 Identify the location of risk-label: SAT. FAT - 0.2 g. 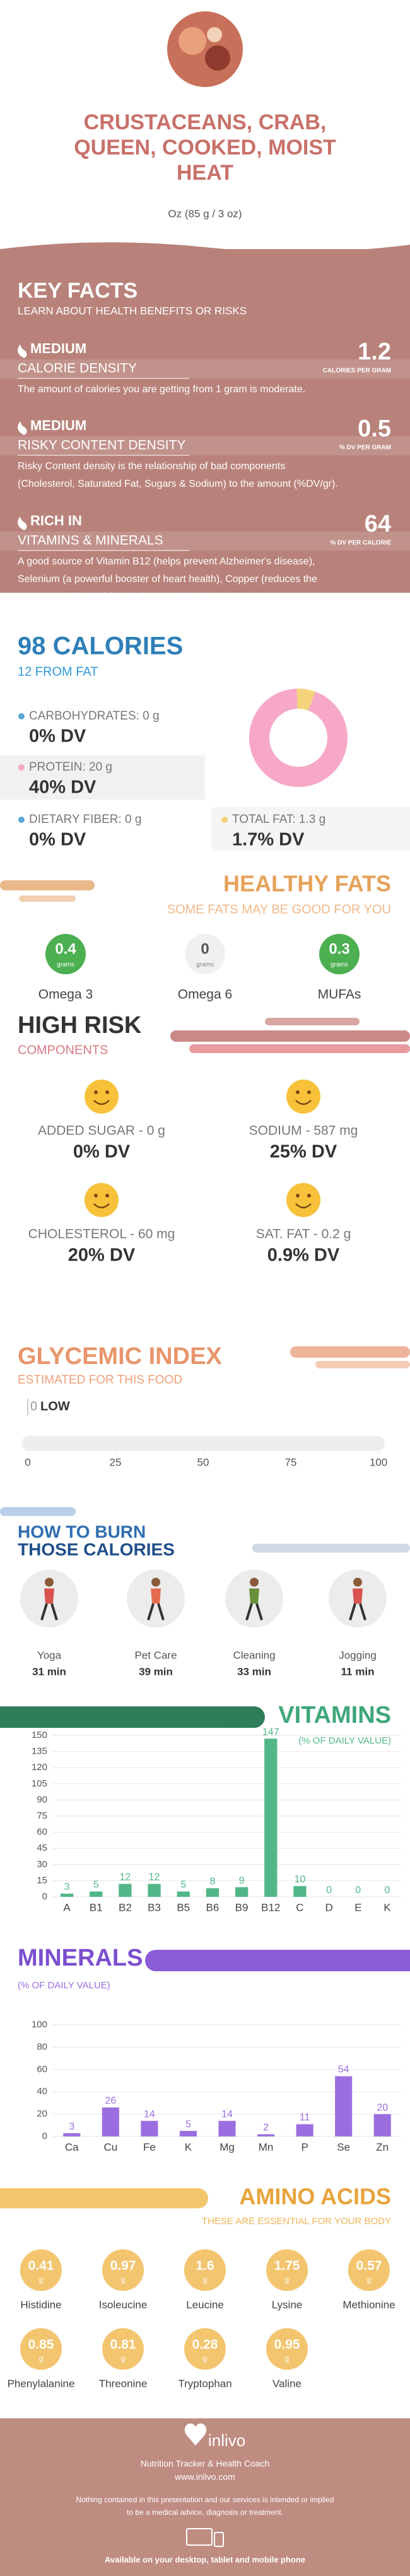
(303, 1234).